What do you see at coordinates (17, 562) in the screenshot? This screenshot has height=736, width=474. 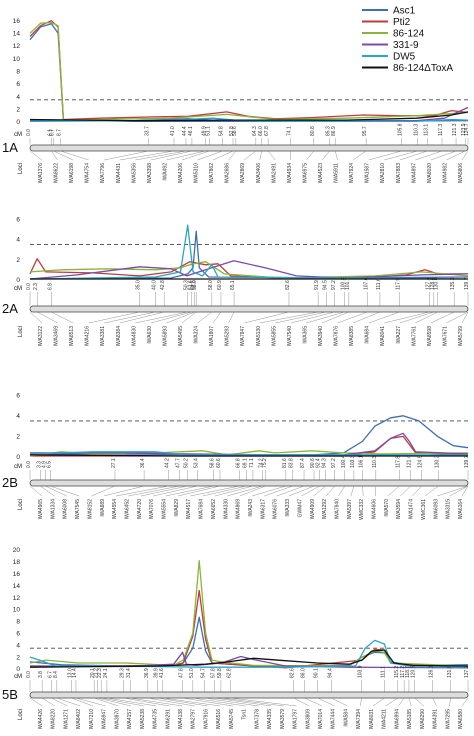 I see `y-tick-label: 18` at bounding box center [17, 562].